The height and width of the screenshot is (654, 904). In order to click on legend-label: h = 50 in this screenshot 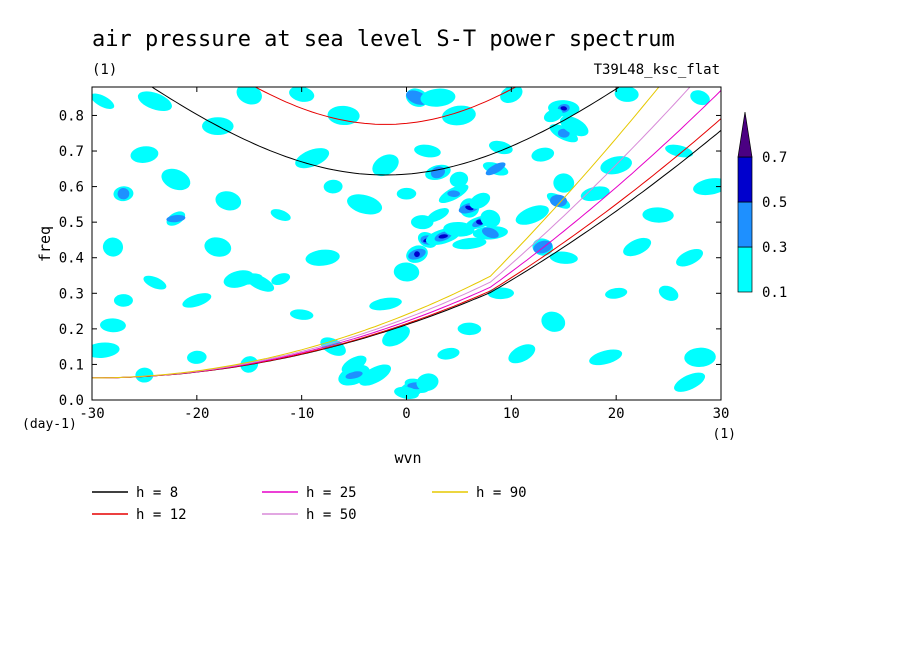, I will do `click(331, 515)`.